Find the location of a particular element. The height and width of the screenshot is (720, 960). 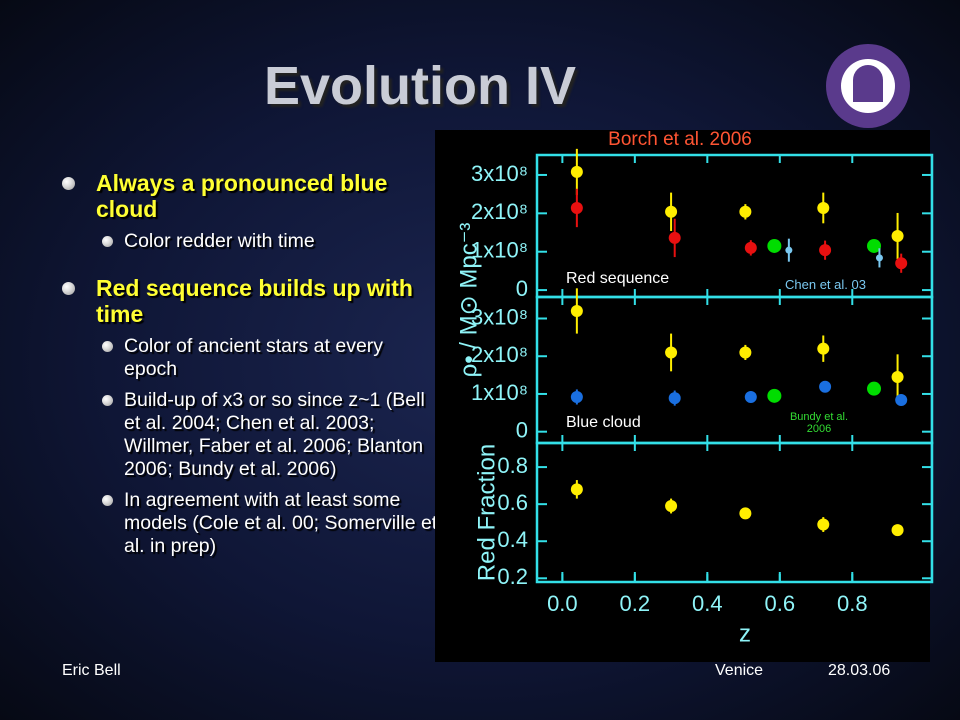

footer-date: 28.03.06 is located at coordinates (859, 670).